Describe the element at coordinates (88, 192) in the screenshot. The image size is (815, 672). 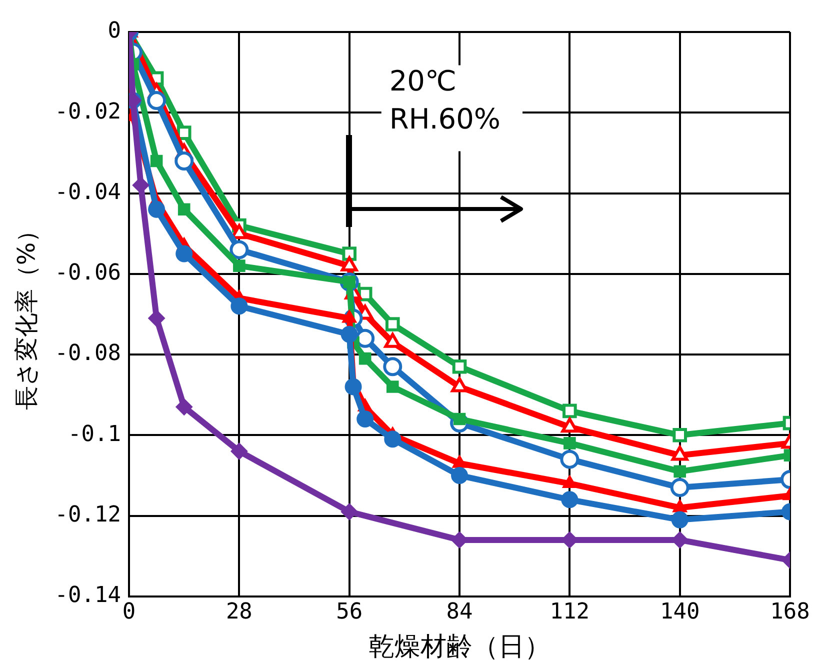
I see `y-tick-label: -0.04` at that location.